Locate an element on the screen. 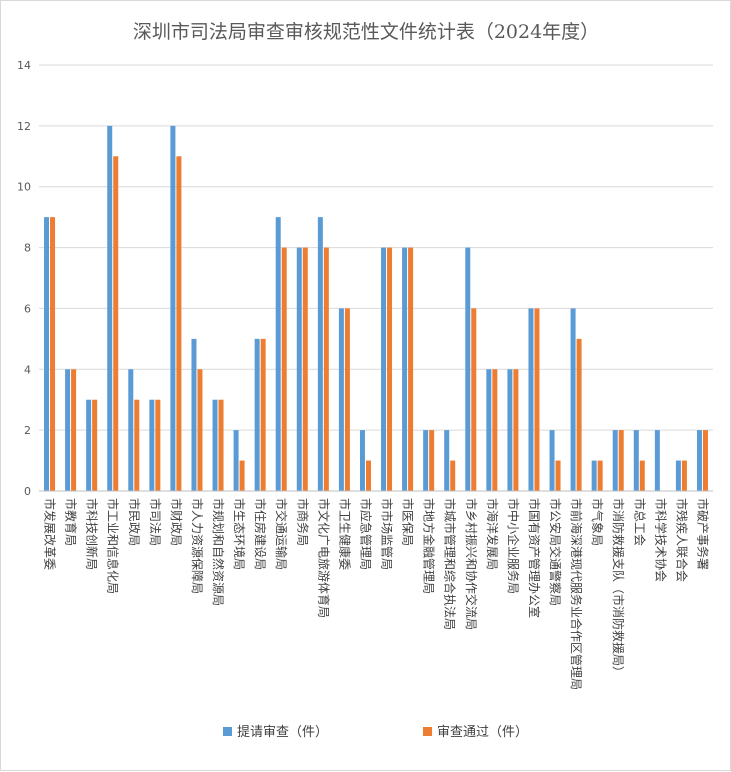 This screenshot has height=772, width=731. category-label: 市科技创新局 is located at coordinates (92, 534).